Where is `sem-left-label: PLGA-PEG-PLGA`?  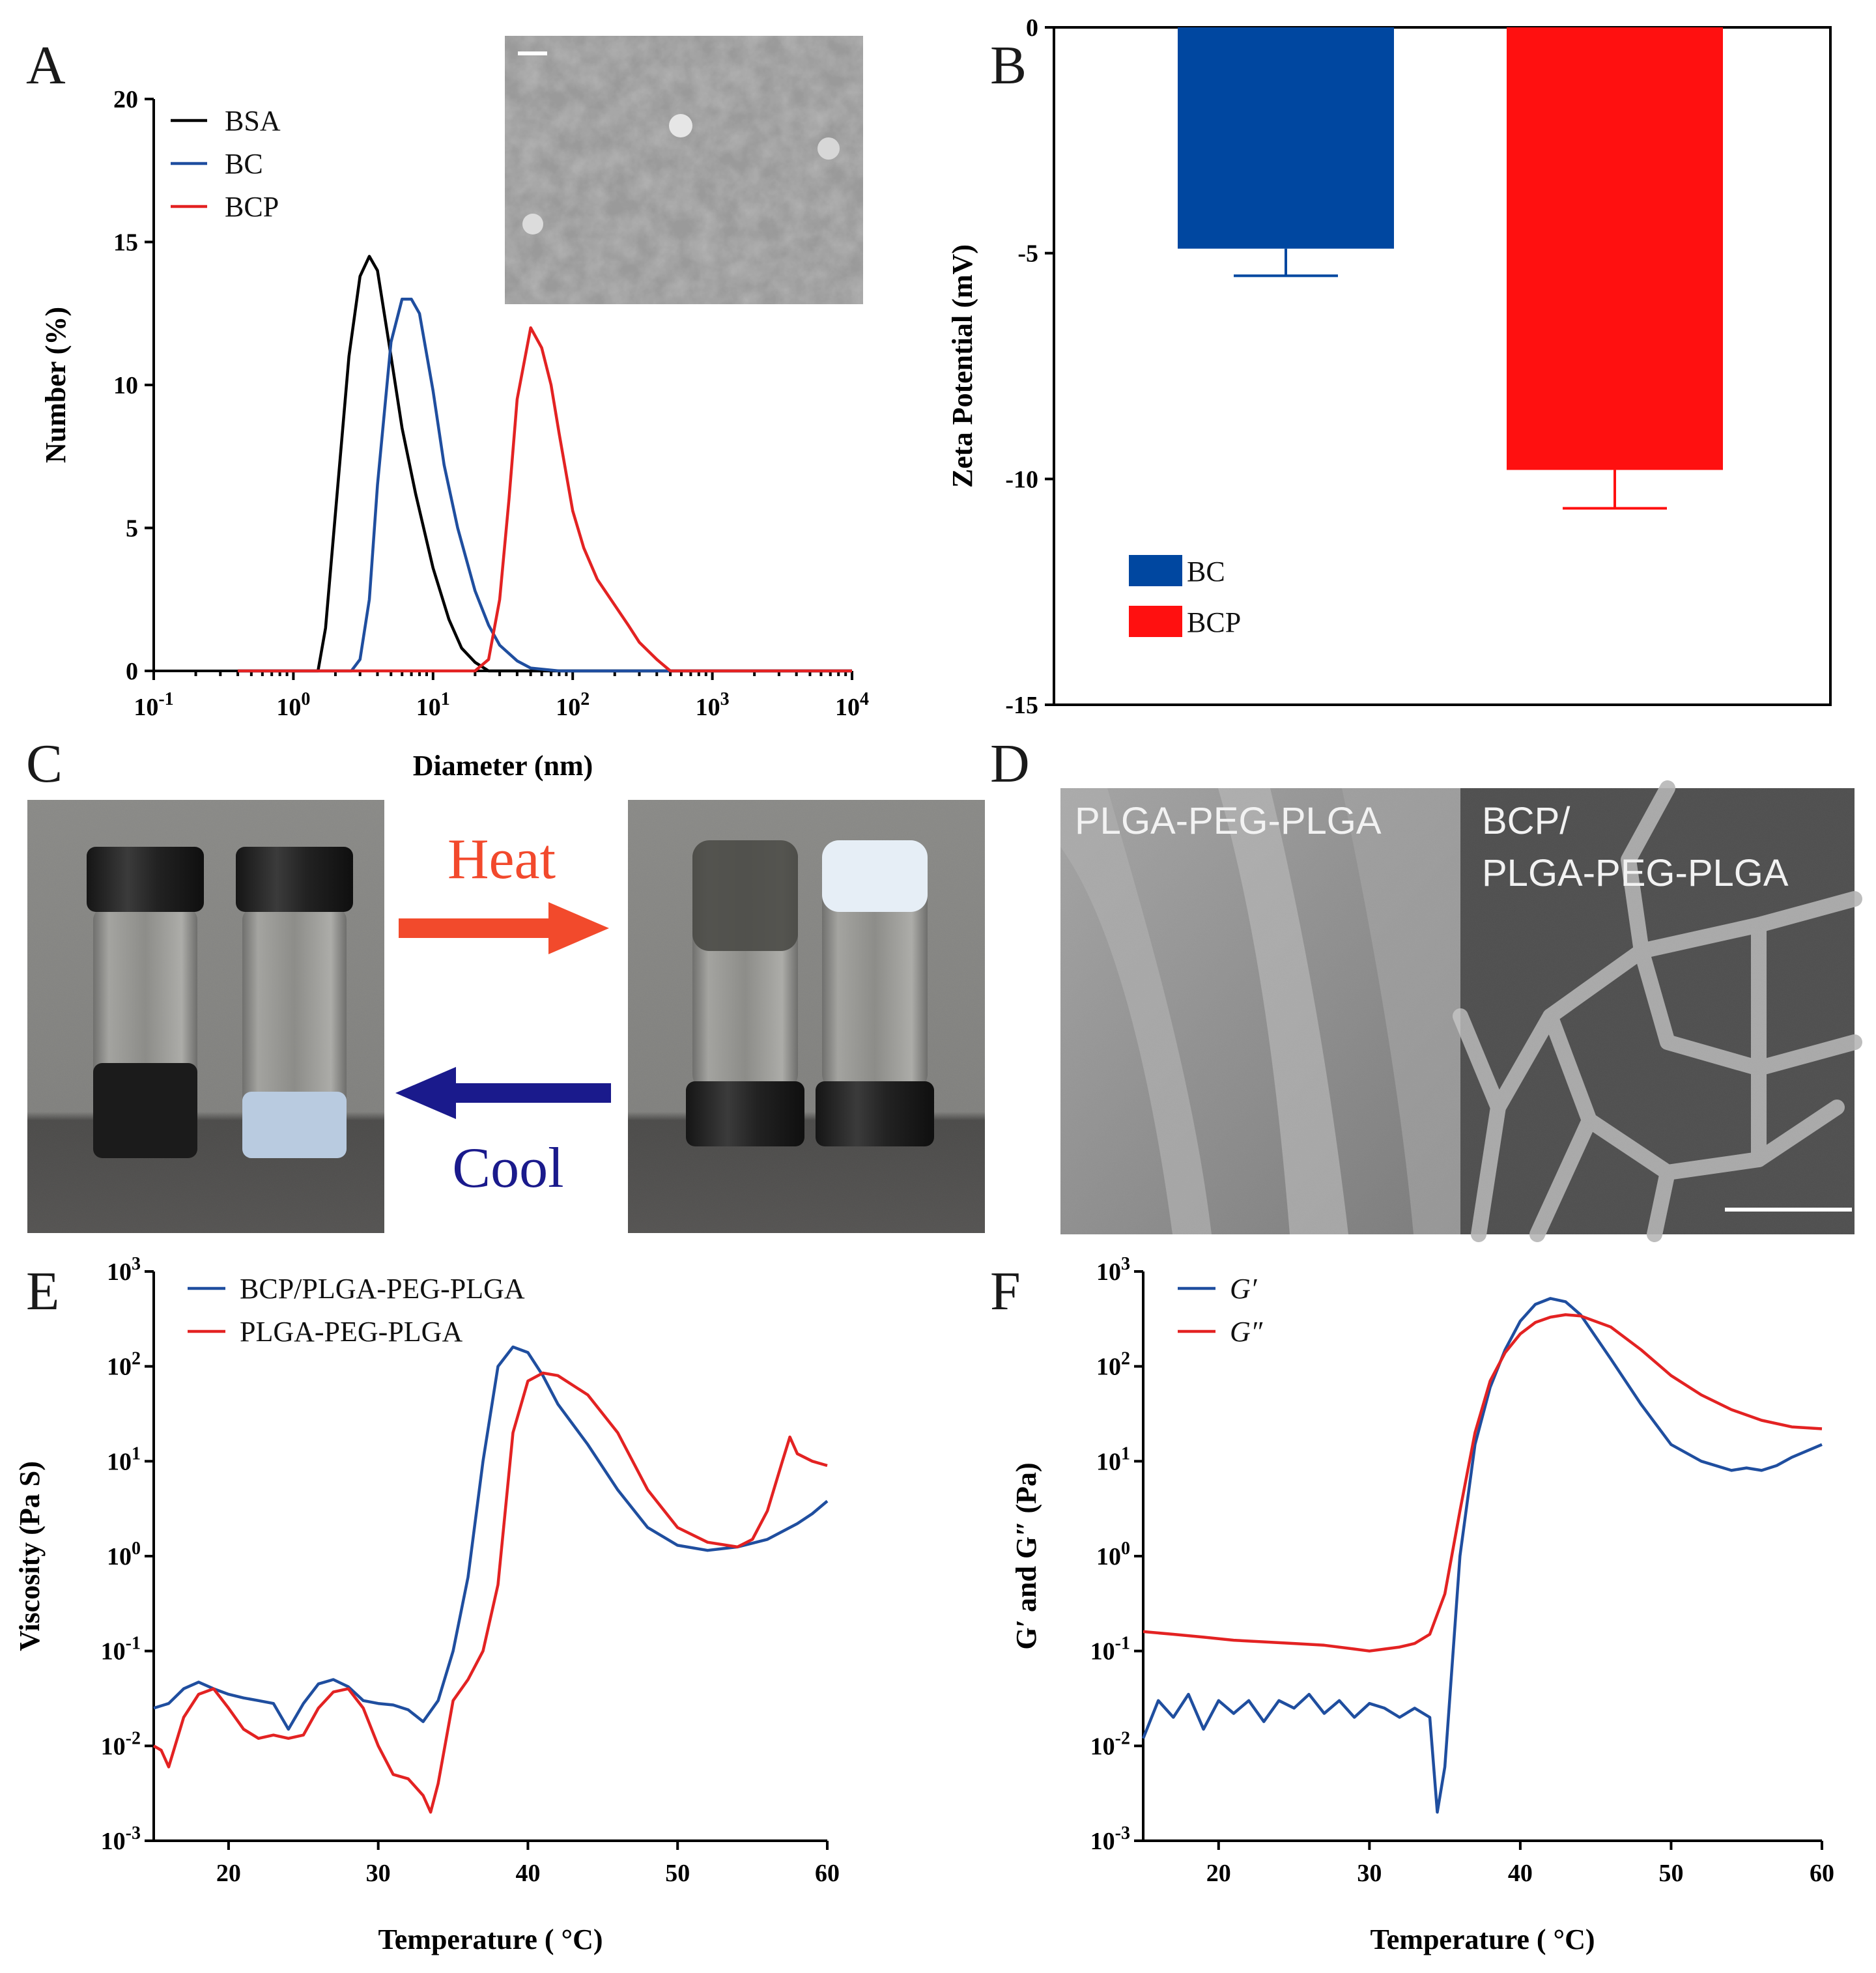 sem-left-label: PLGA-PEG-PLGA is located at coordinates (1229, 821).